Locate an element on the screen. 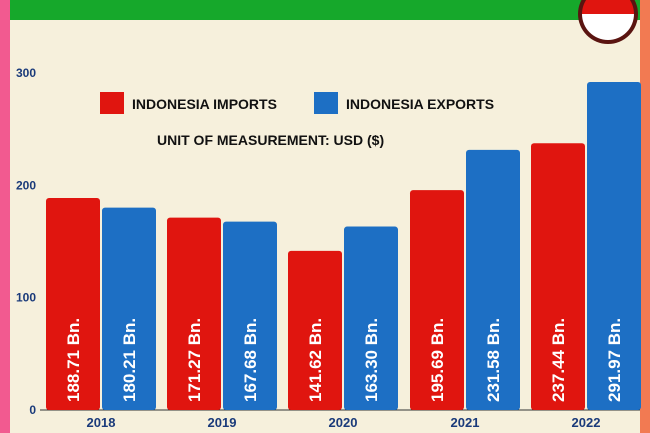 The image size is (650, 433). x-tick-label: 2019 is located at coordinates (222, 422).